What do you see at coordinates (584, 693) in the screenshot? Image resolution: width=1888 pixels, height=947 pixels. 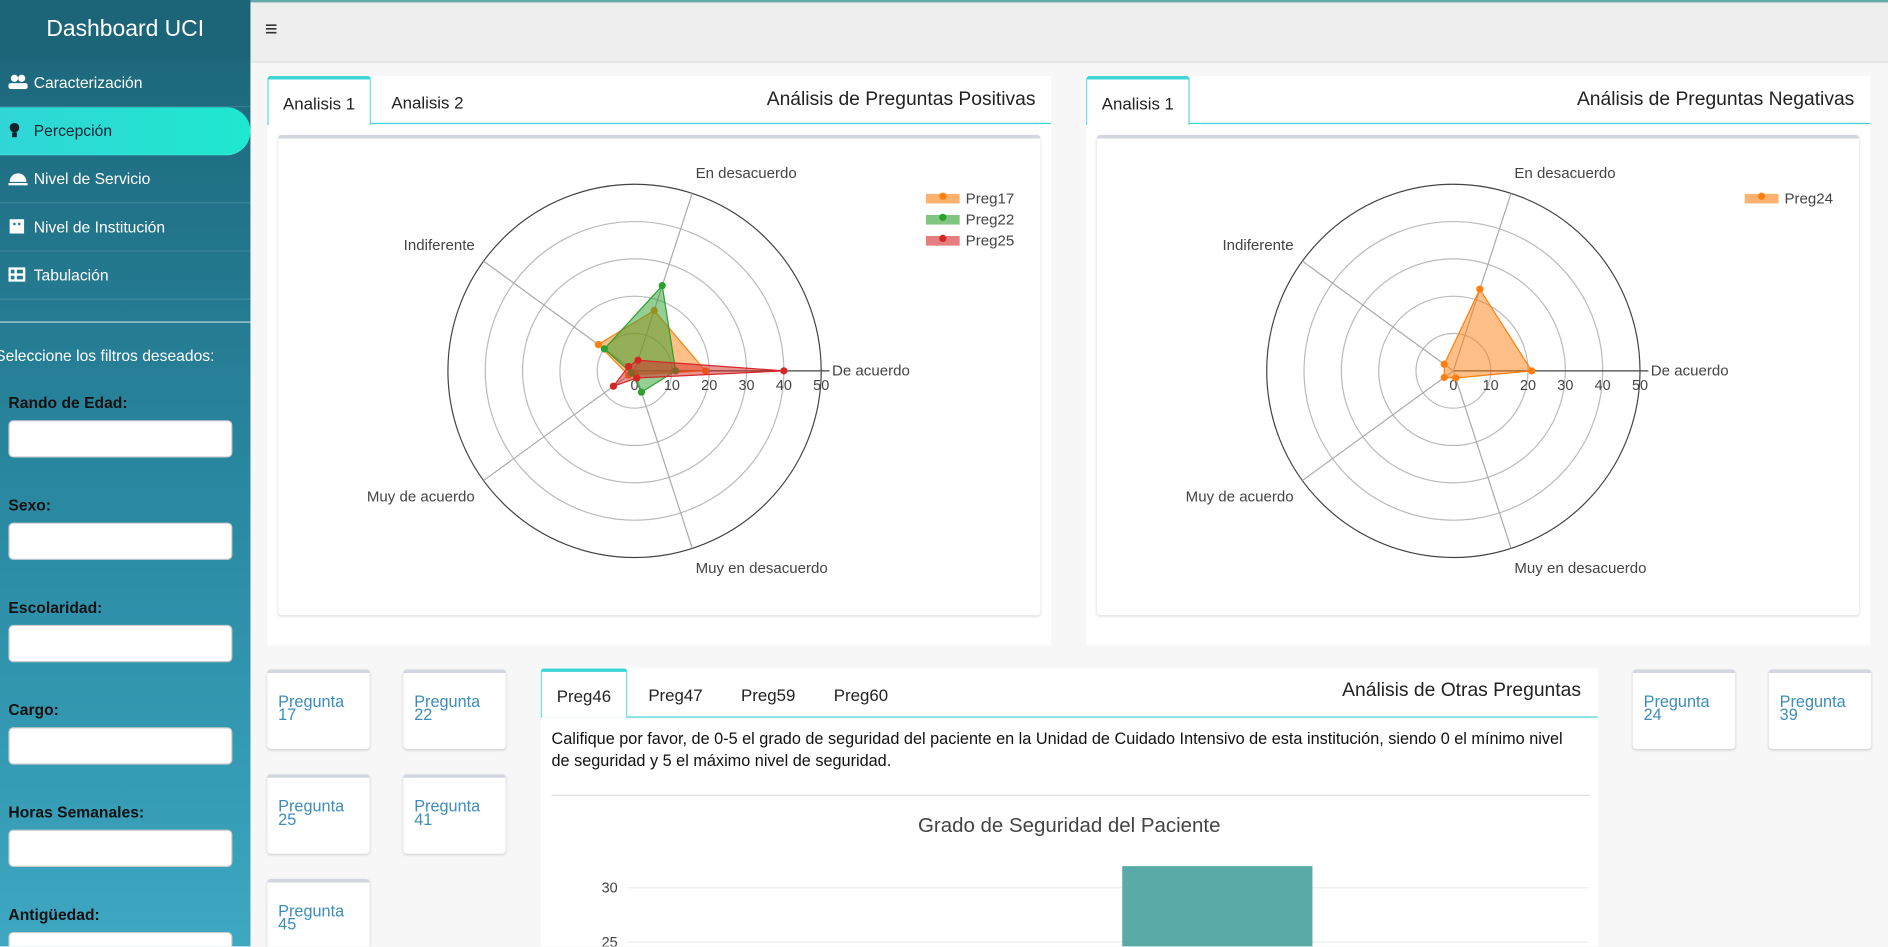 I see `tab: Preg46` at bounding box center [584, 693].